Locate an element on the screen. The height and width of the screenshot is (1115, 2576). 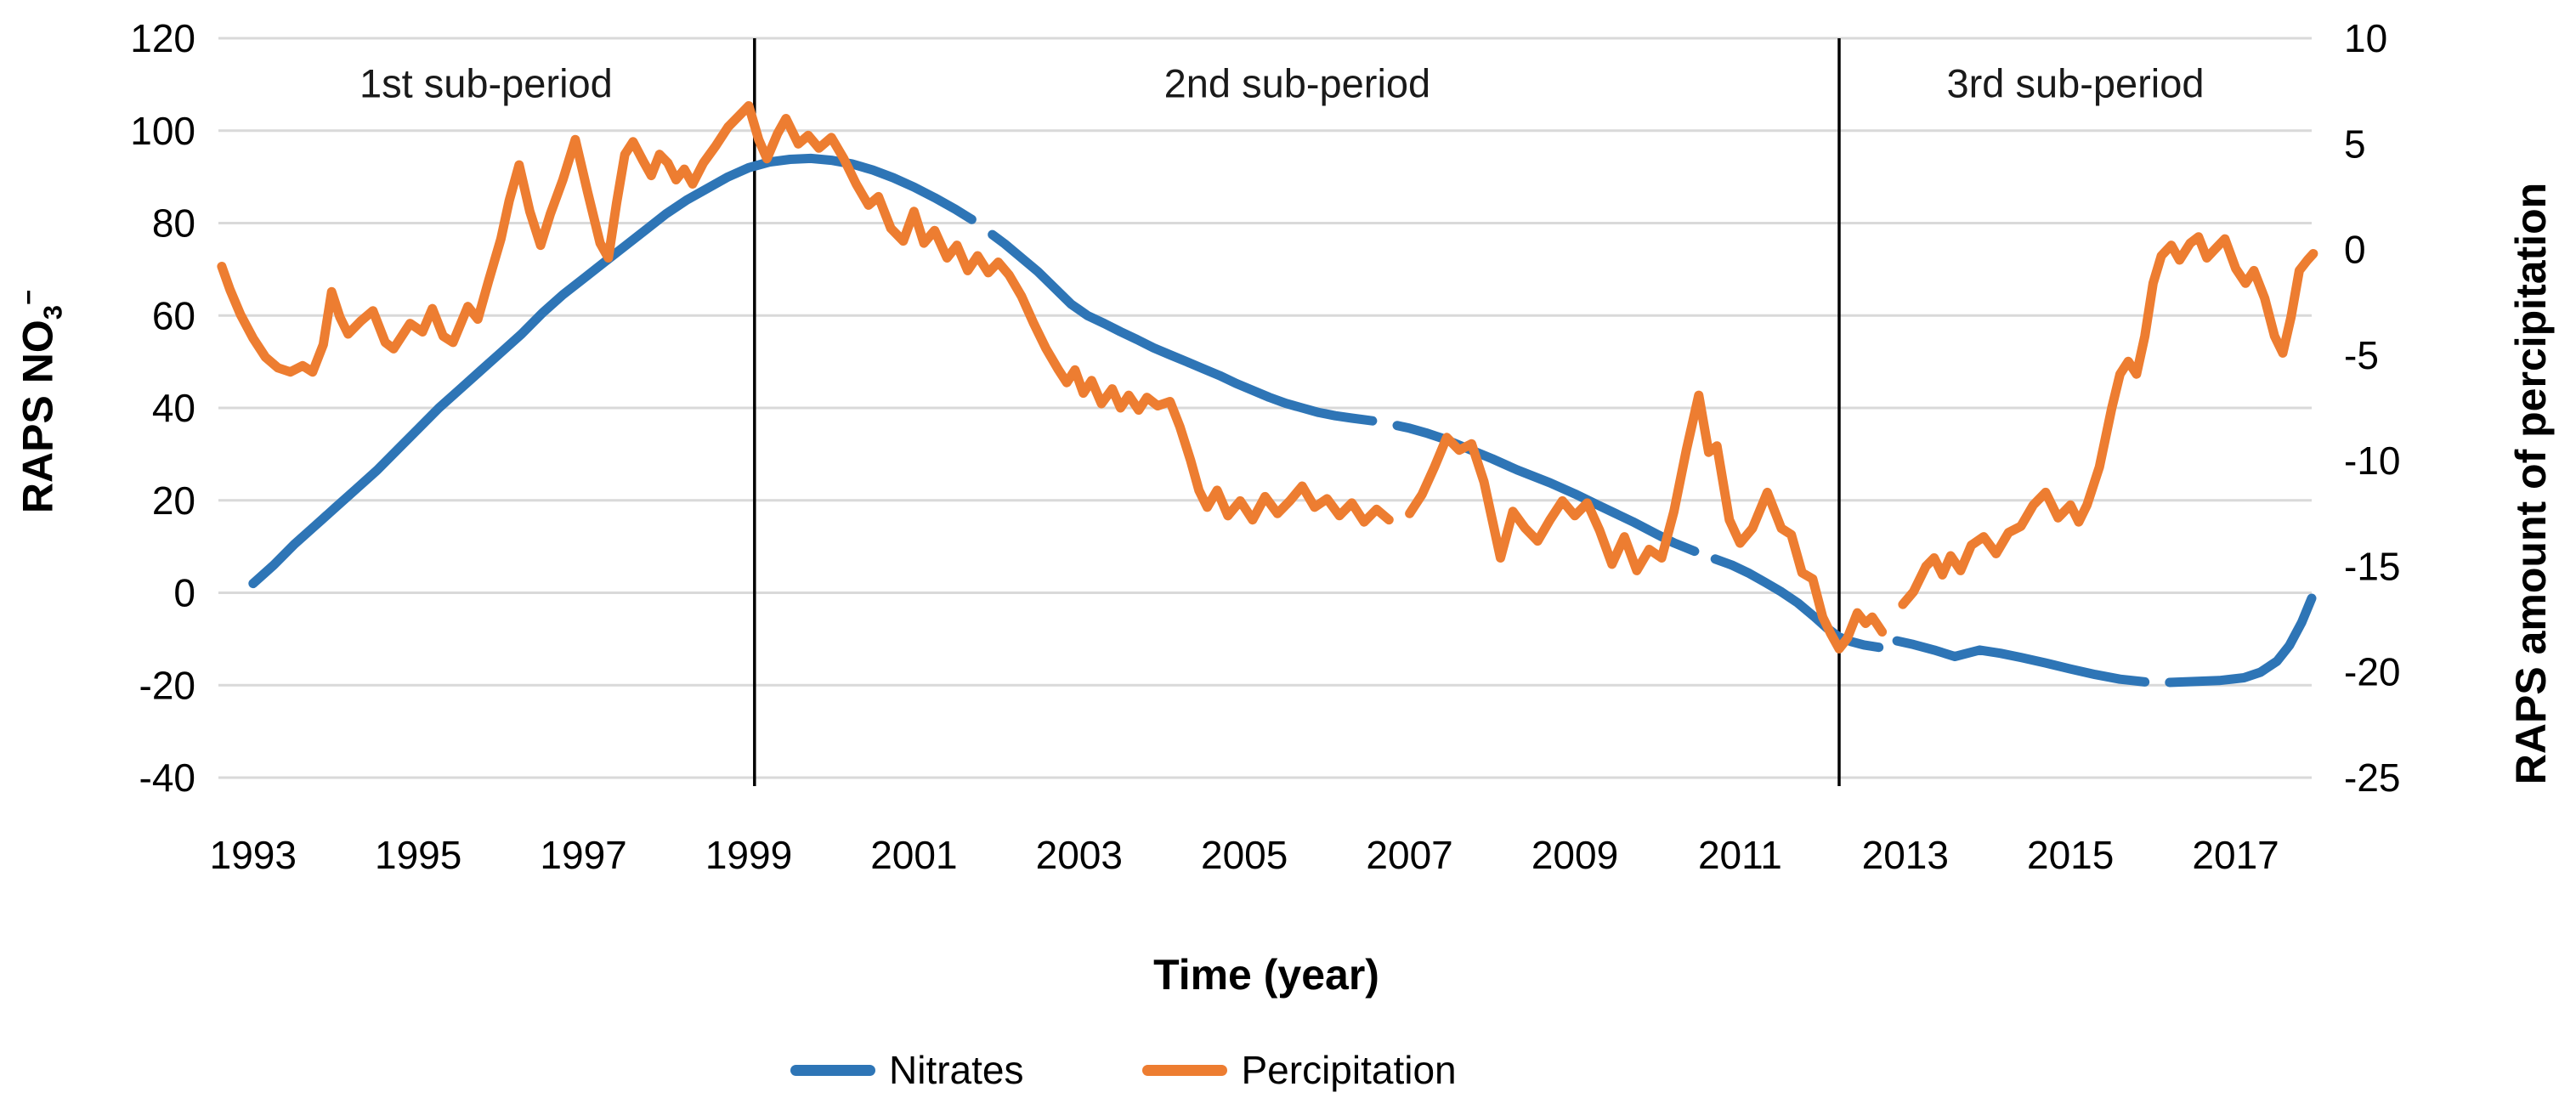
y-left-tick-0: 0 is located at coordinates (184, 593).